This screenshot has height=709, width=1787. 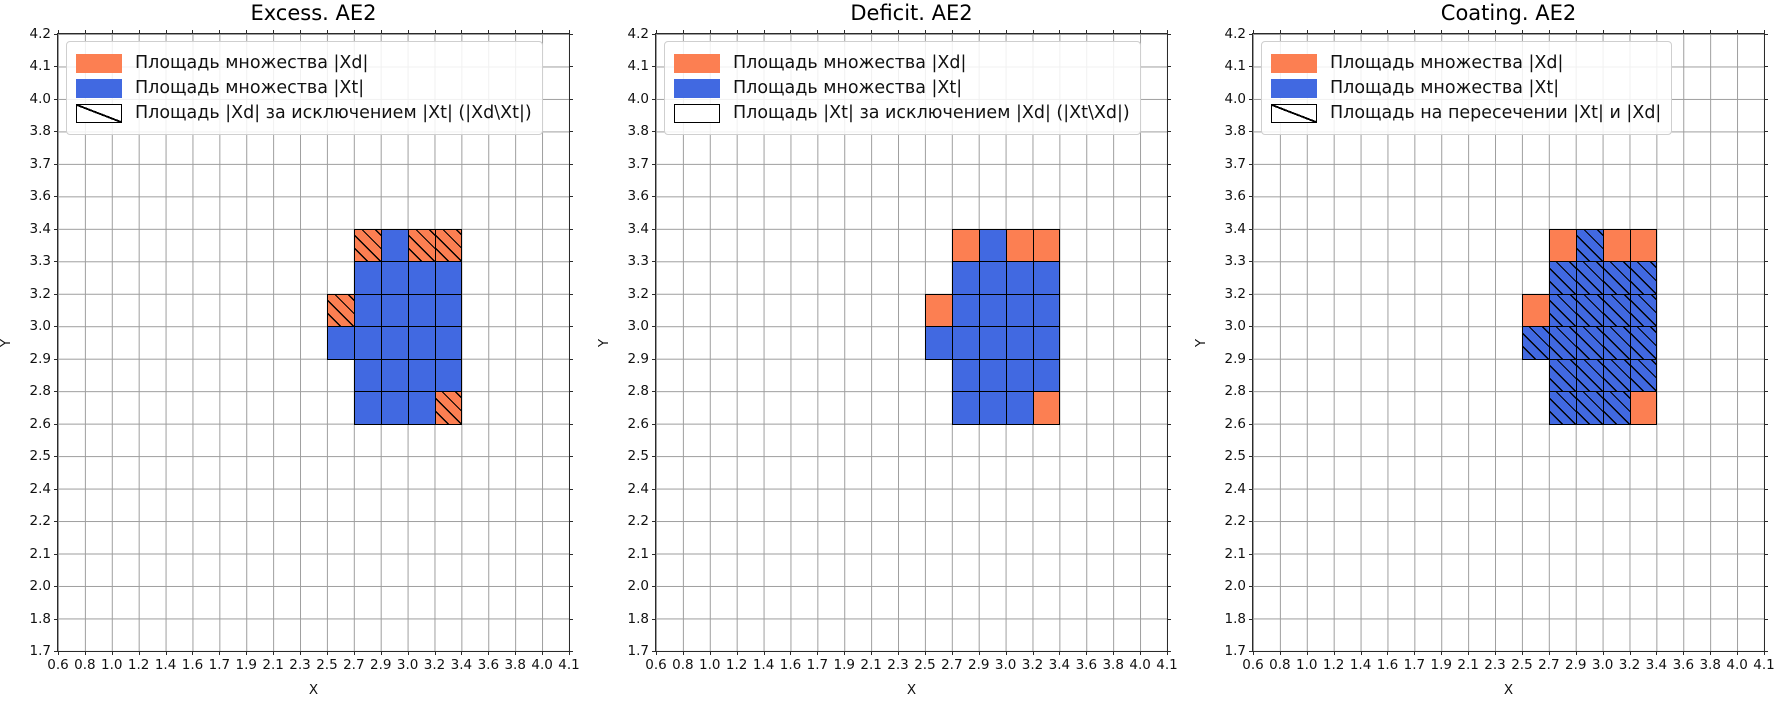 What do you see at coordinates (40, 521) in the screenshot?
I see `y-tick-label: 2.2` at bounding box center [40, 521].